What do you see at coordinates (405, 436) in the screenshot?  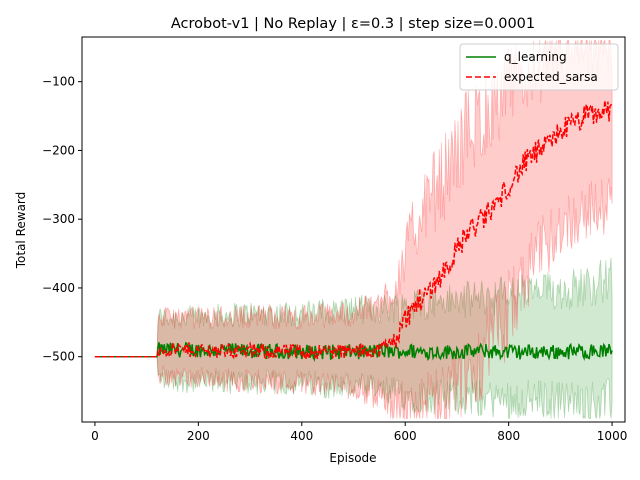 I see `x-tick-label: 600` at bounding box center [405, 436].